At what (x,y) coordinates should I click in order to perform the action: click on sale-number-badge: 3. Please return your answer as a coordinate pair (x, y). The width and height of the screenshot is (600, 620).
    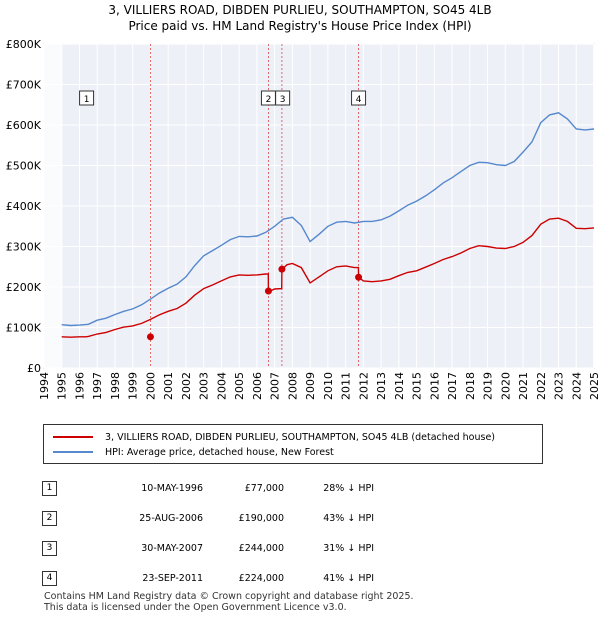
    Looking at the image, I should click on (49, 548).